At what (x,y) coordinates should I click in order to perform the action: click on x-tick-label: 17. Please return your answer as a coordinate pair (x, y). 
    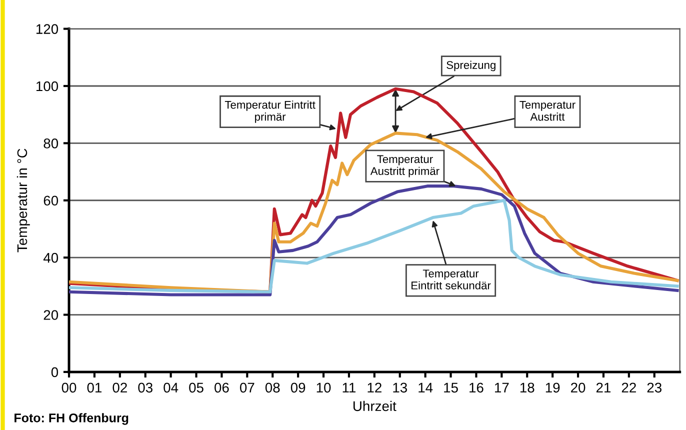
    Looking at the image, I should click on (502, 387).